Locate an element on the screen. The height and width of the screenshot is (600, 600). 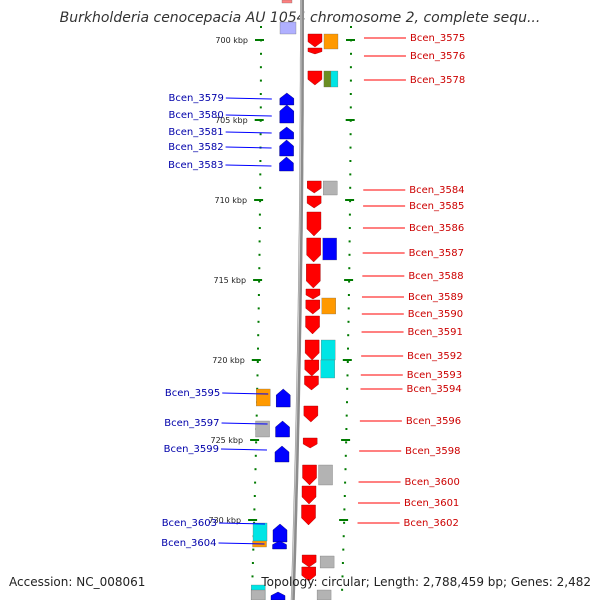
gene-label: Bcen_3576 is located at coordinates (437, 56).